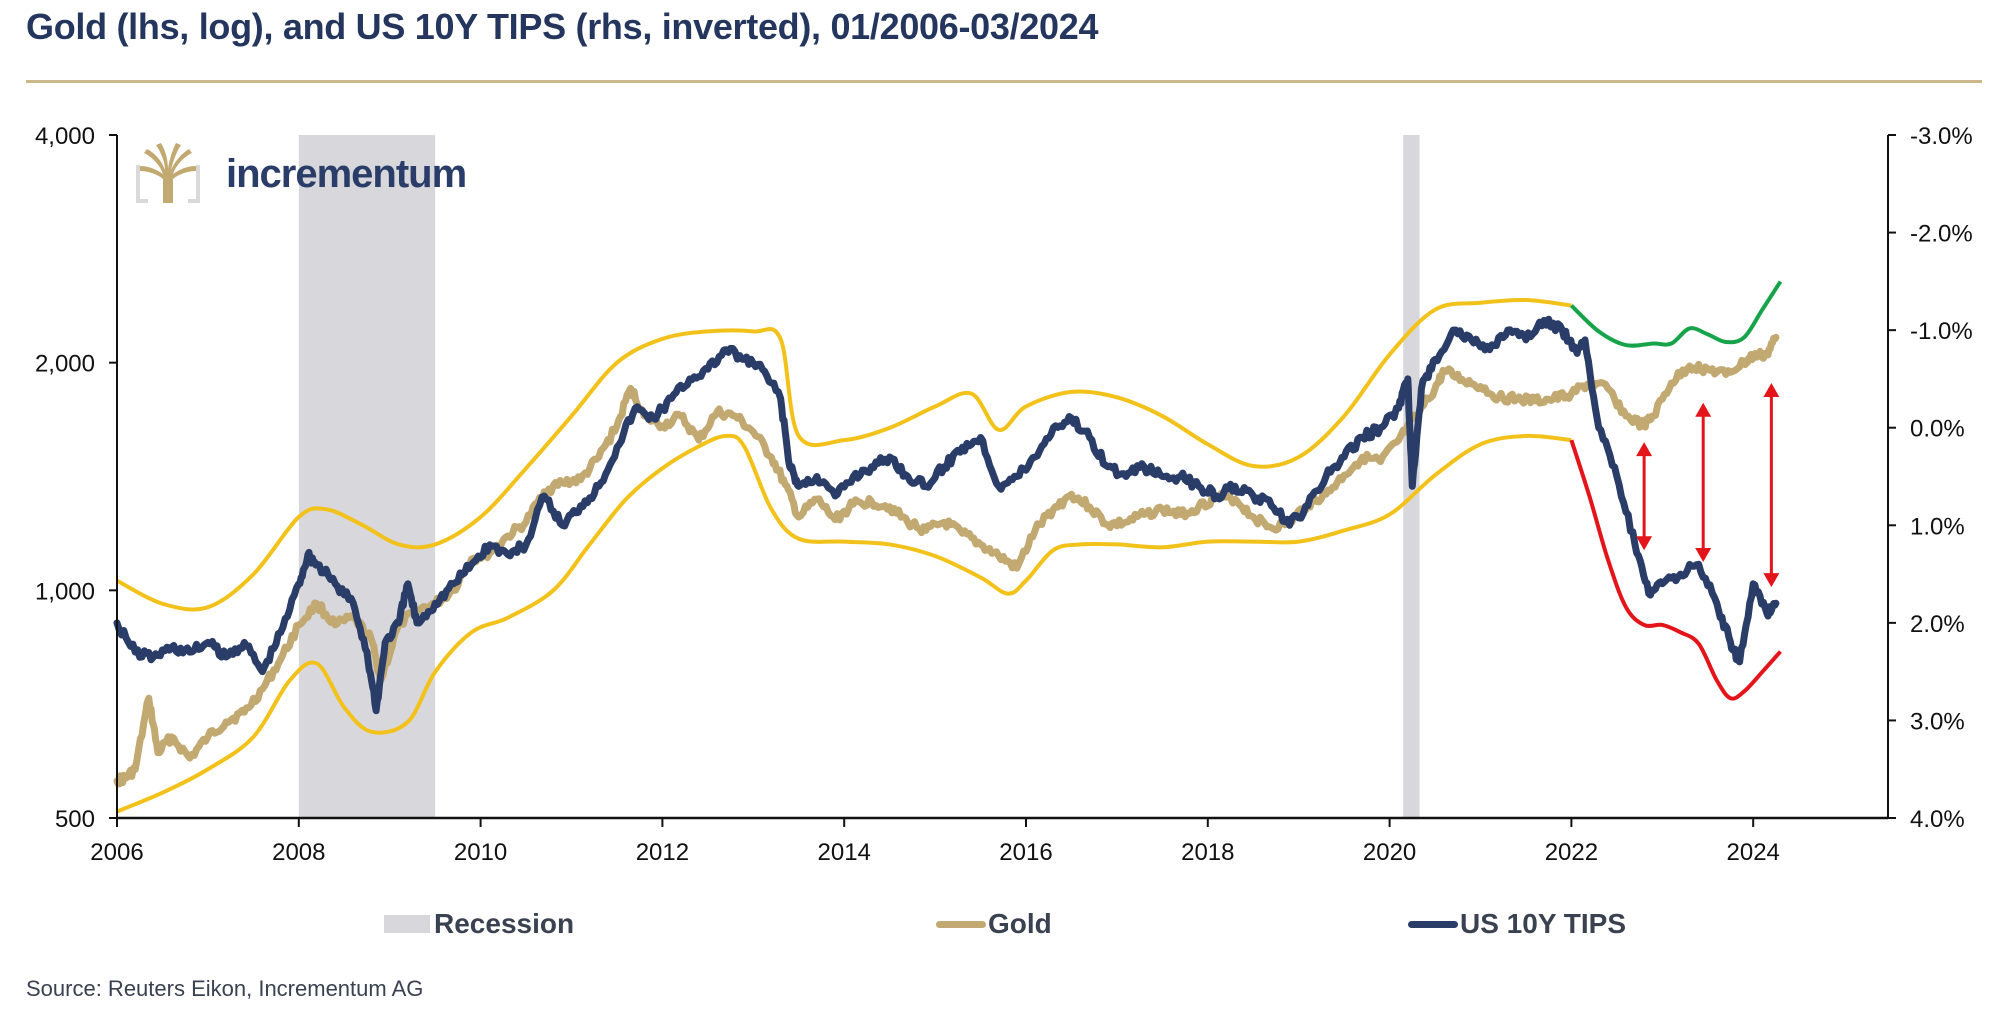  Describe the element at coordinates (480, 852) in the screenshot. I see `x-tick-label: 2010` at that location.